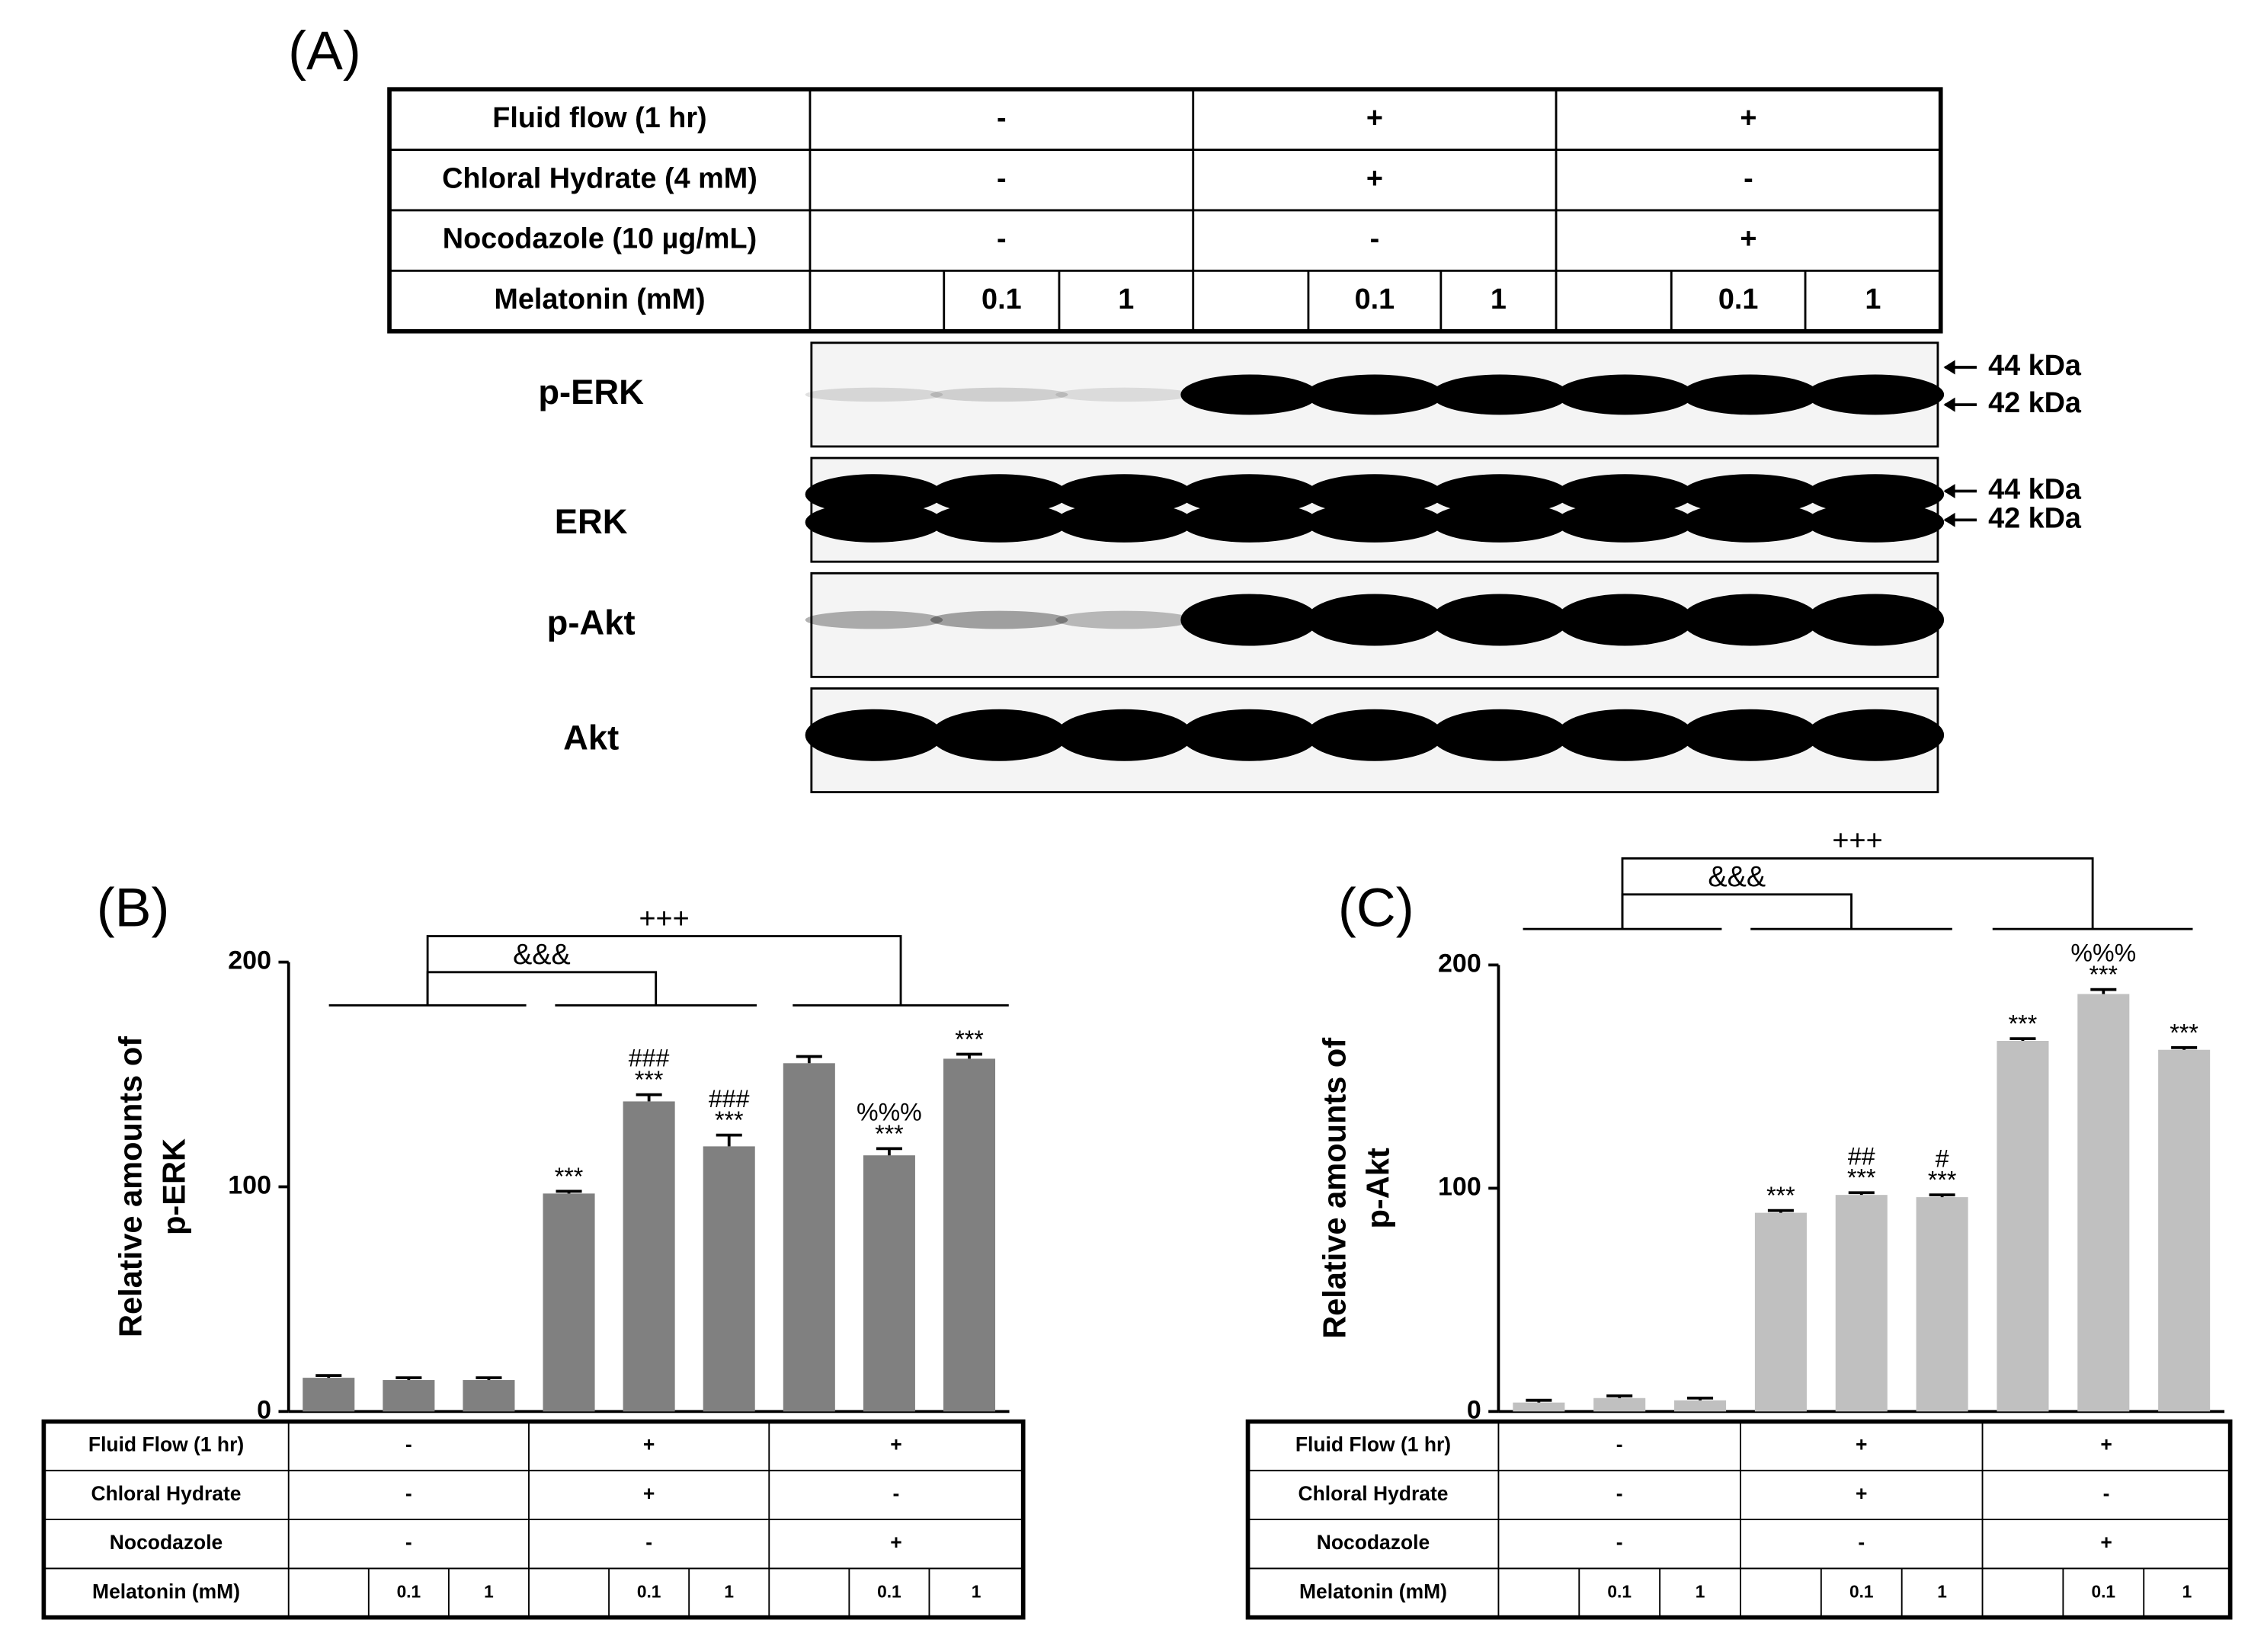 The width and height of the screenshot is (2248, 1652). Describe the element at coordinates (599, 178) in the screenshot. I see `row-label: Chloral Hydrate (4 mM)` at that location.